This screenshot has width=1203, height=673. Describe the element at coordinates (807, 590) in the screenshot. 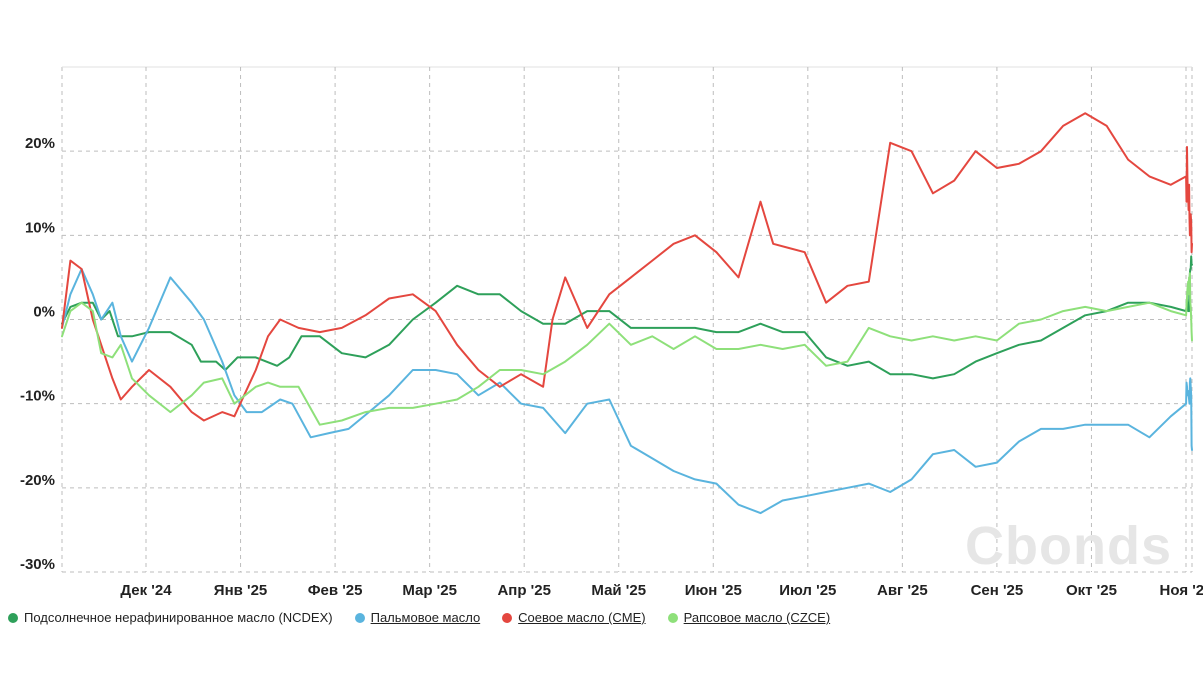

I see `x-tick-label: Июл '25` at that location.